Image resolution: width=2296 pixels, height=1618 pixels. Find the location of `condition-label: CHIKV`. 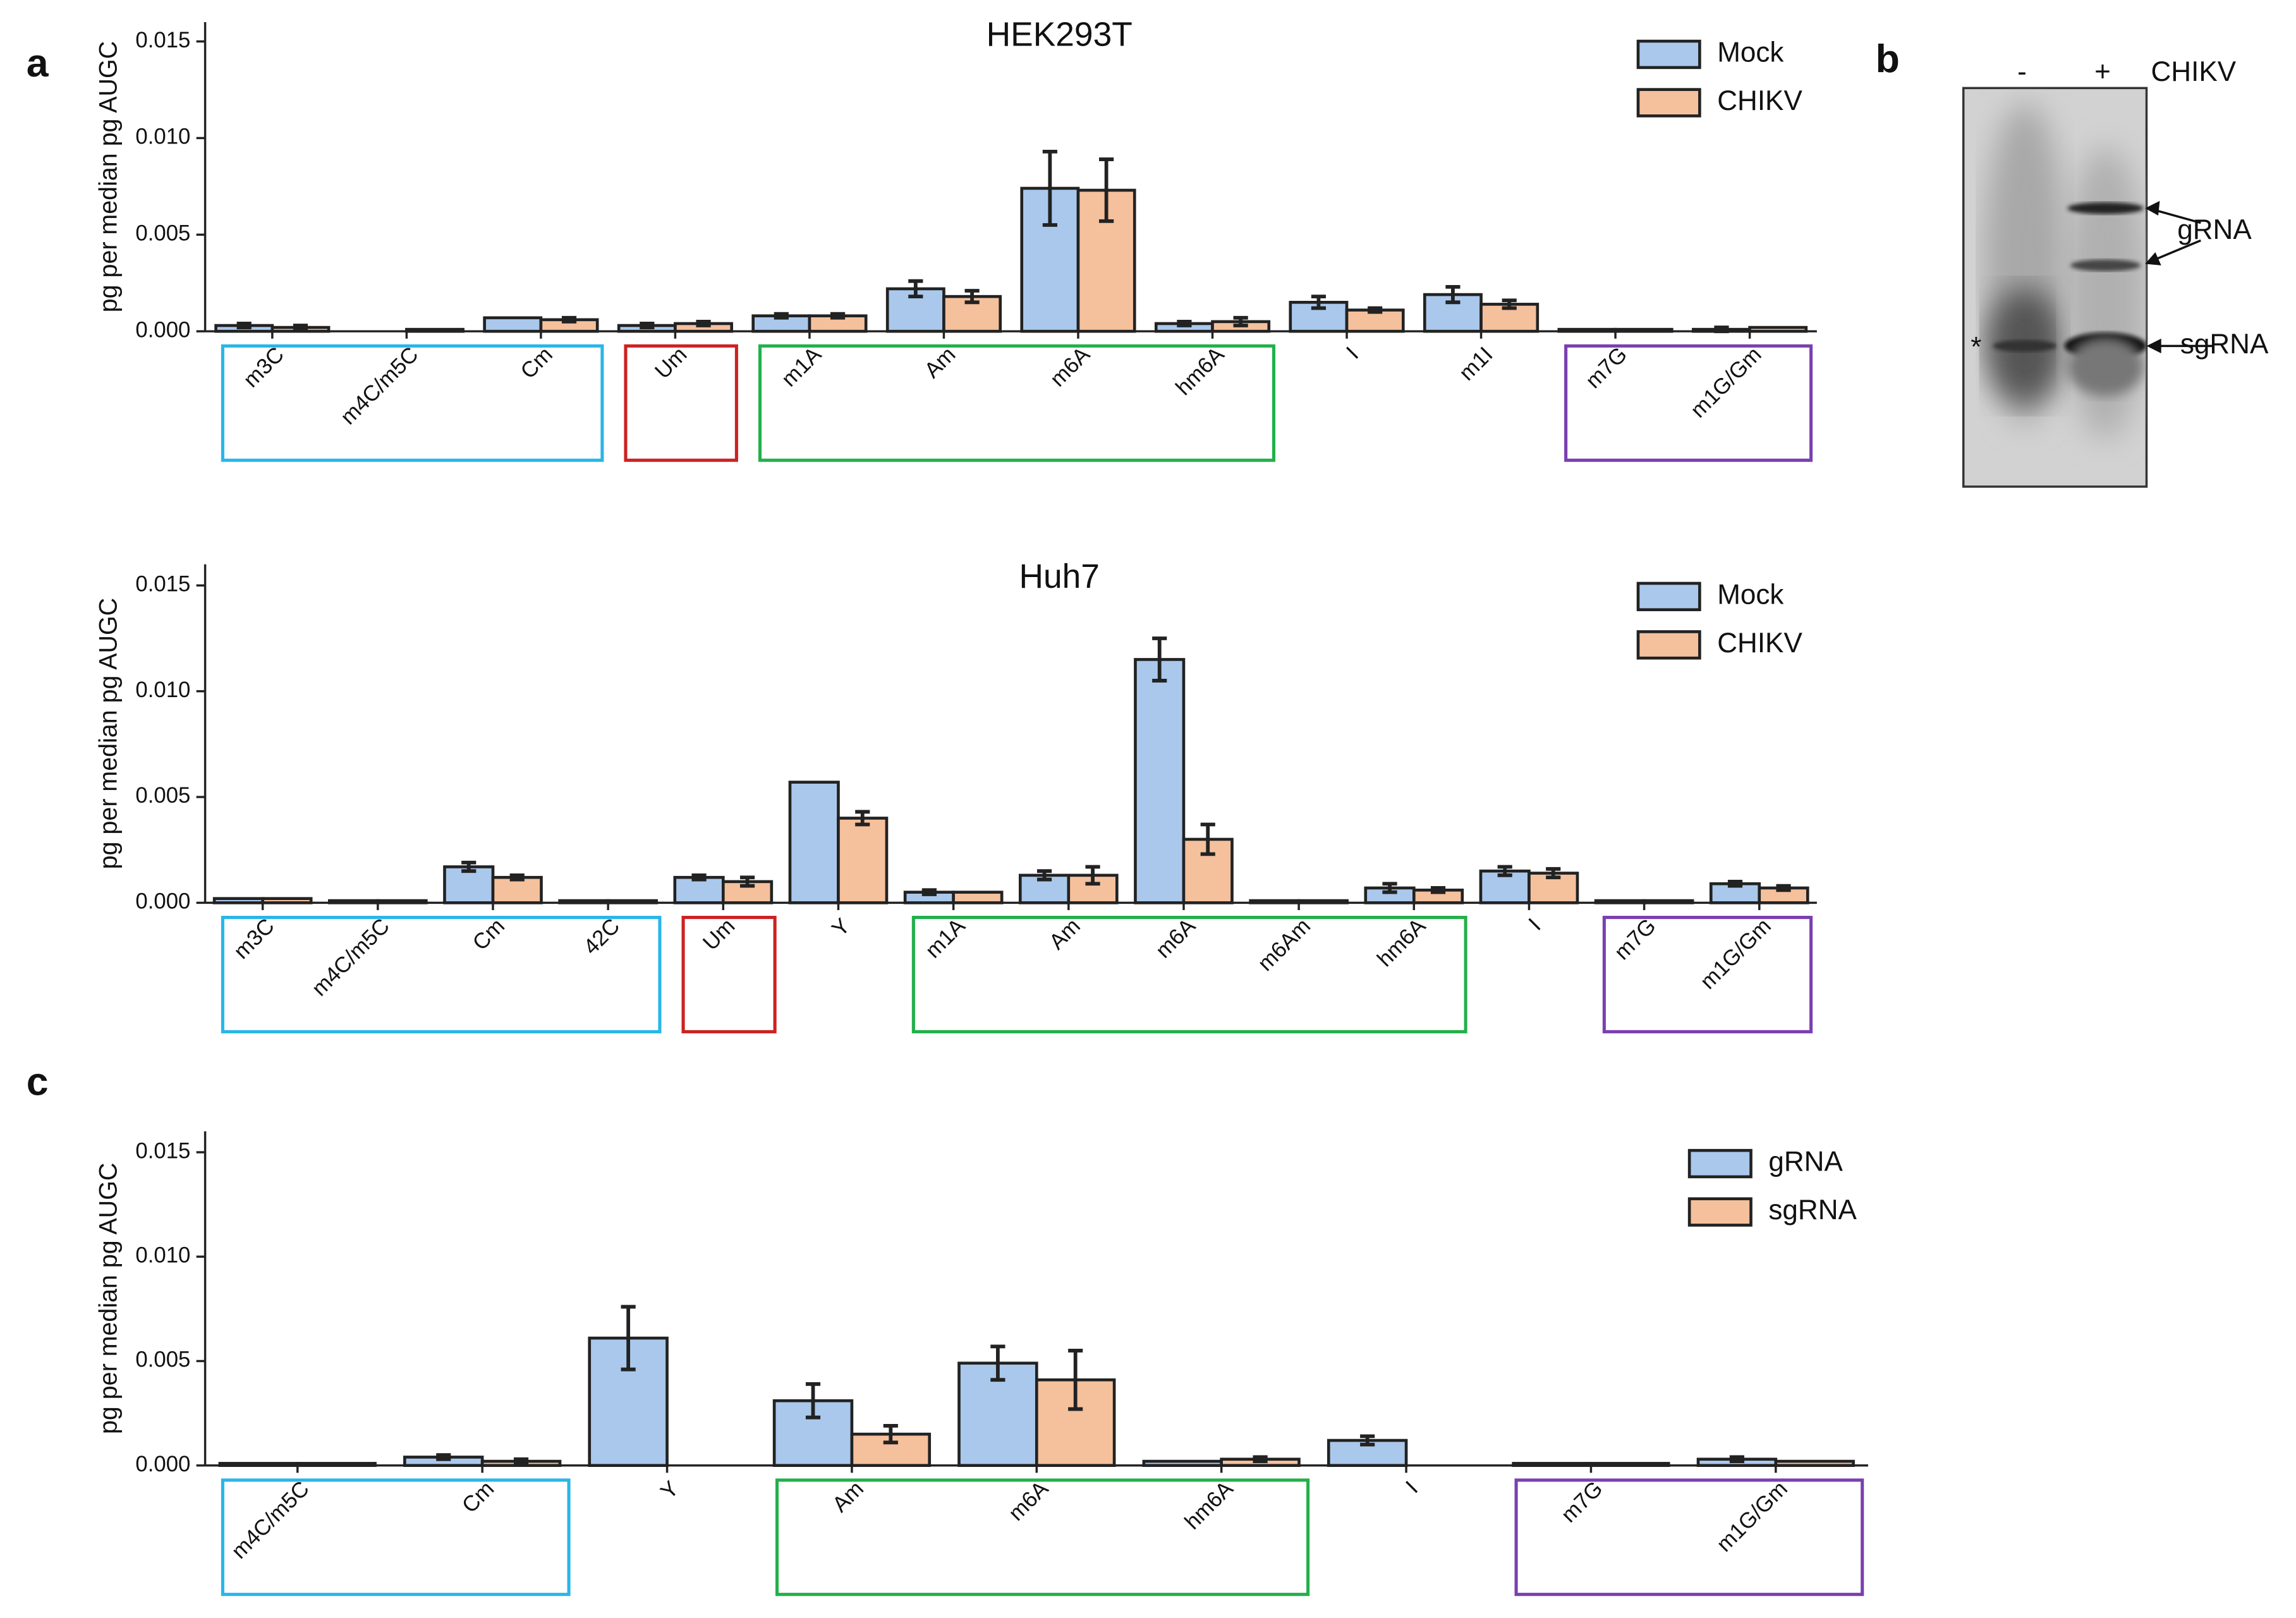

condition-label: CHIKV is located at coordinates (2193, 72).